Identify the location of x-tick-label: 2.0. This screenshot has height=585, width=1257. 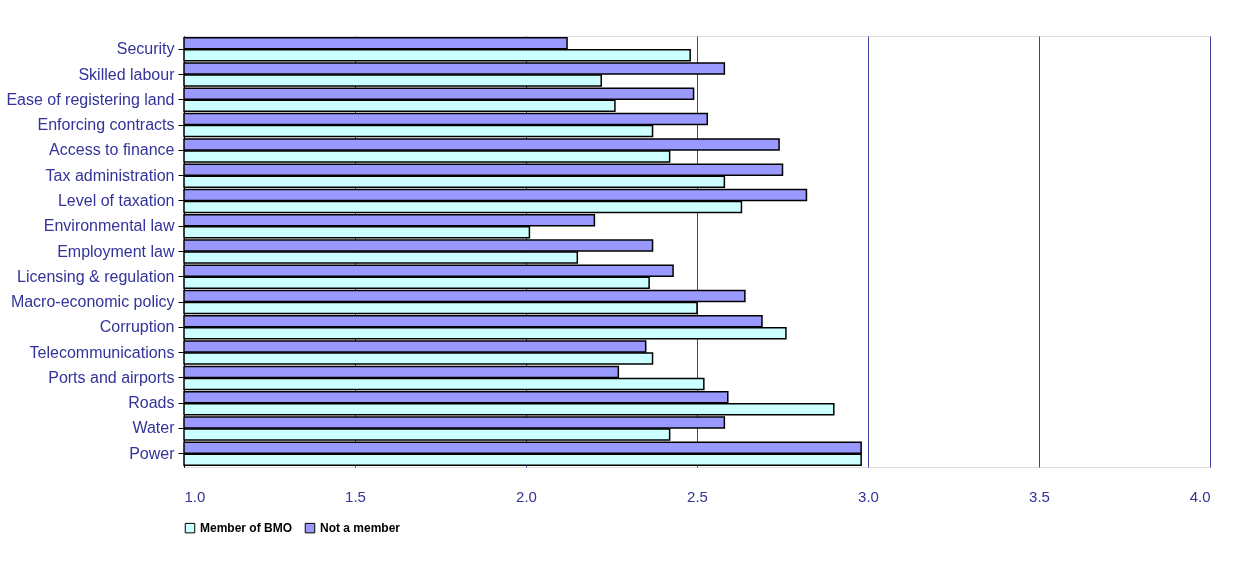
(526, 496).